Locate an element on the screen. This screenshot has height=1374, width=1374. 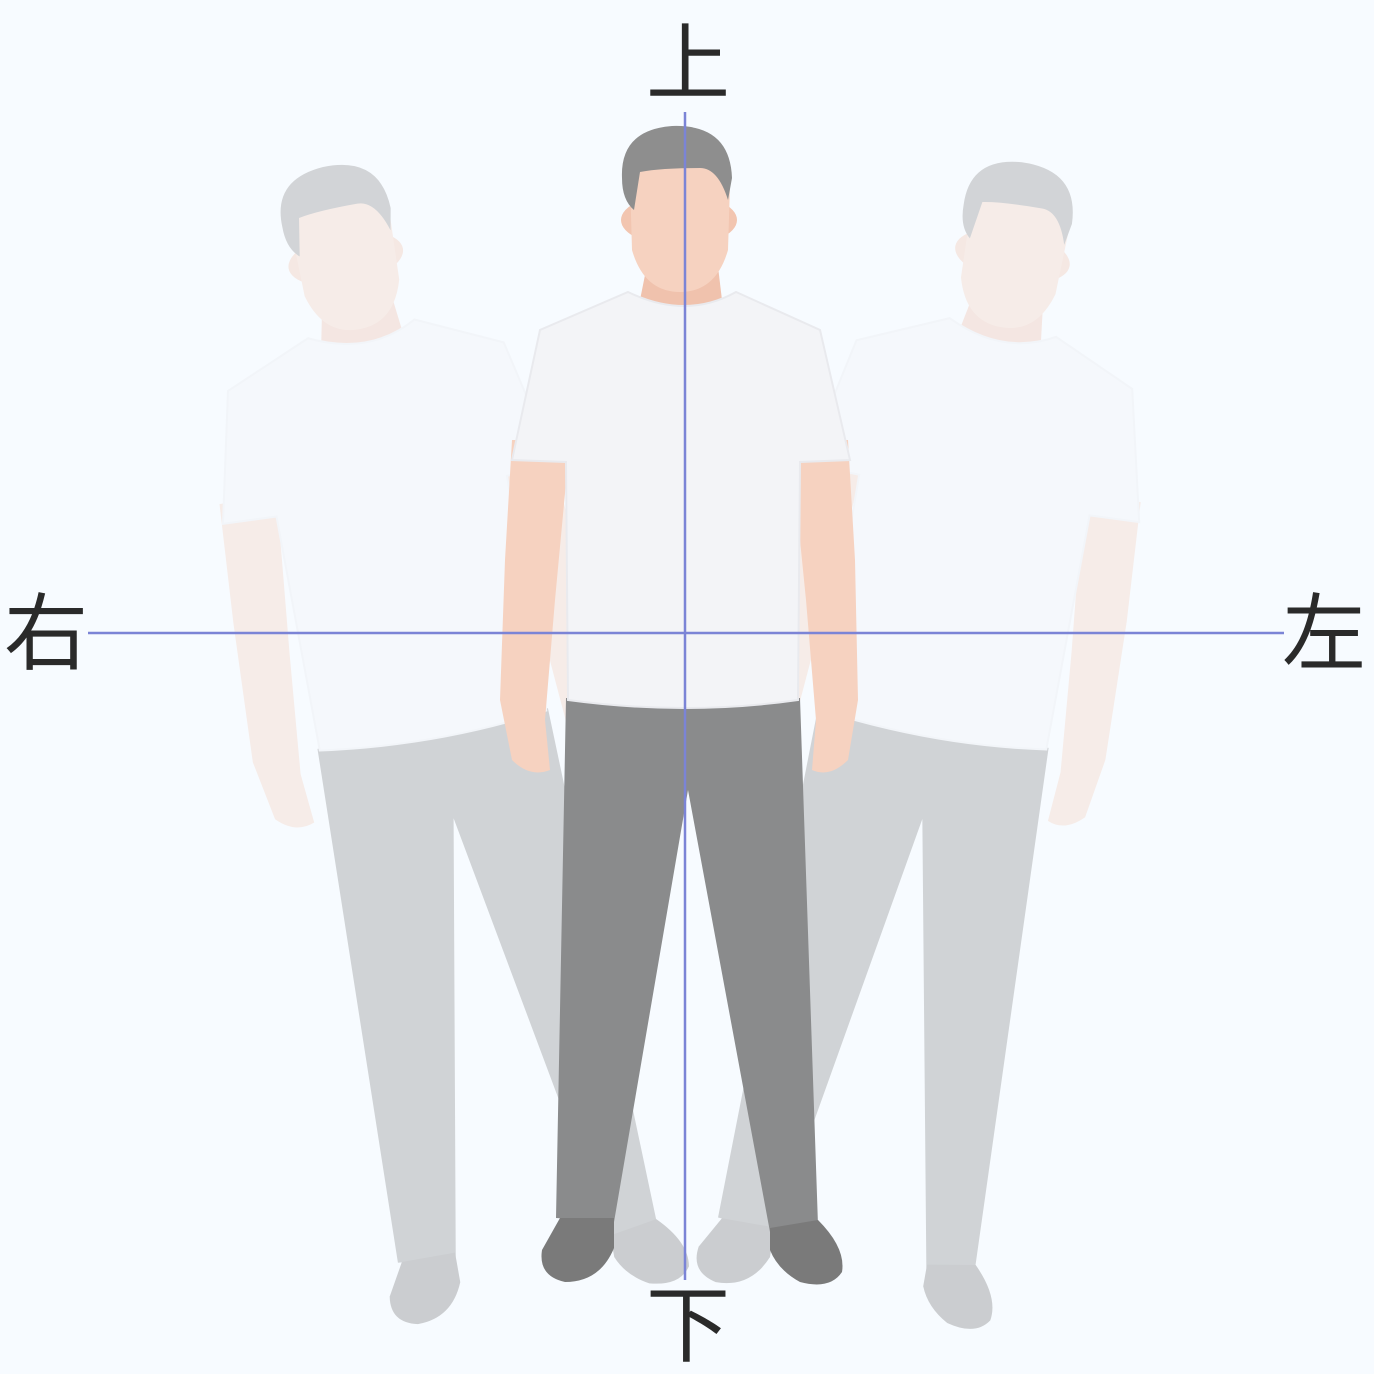
label-up: 上 is located at coordinates (688, 64).